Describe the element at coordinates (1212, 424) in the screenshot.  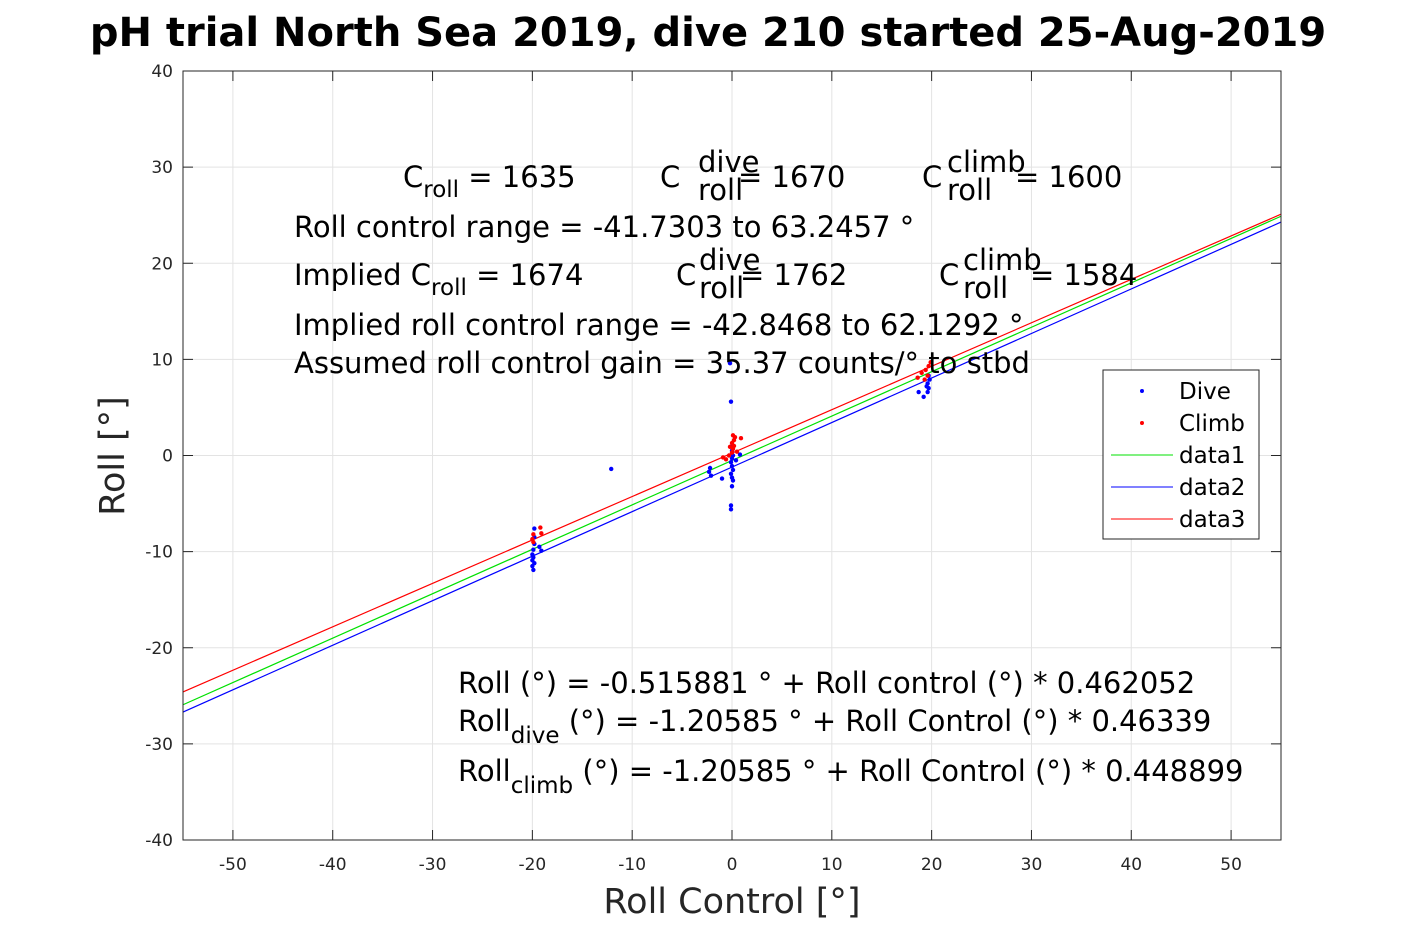
I see `legend-label-climb: Climb` at that location.